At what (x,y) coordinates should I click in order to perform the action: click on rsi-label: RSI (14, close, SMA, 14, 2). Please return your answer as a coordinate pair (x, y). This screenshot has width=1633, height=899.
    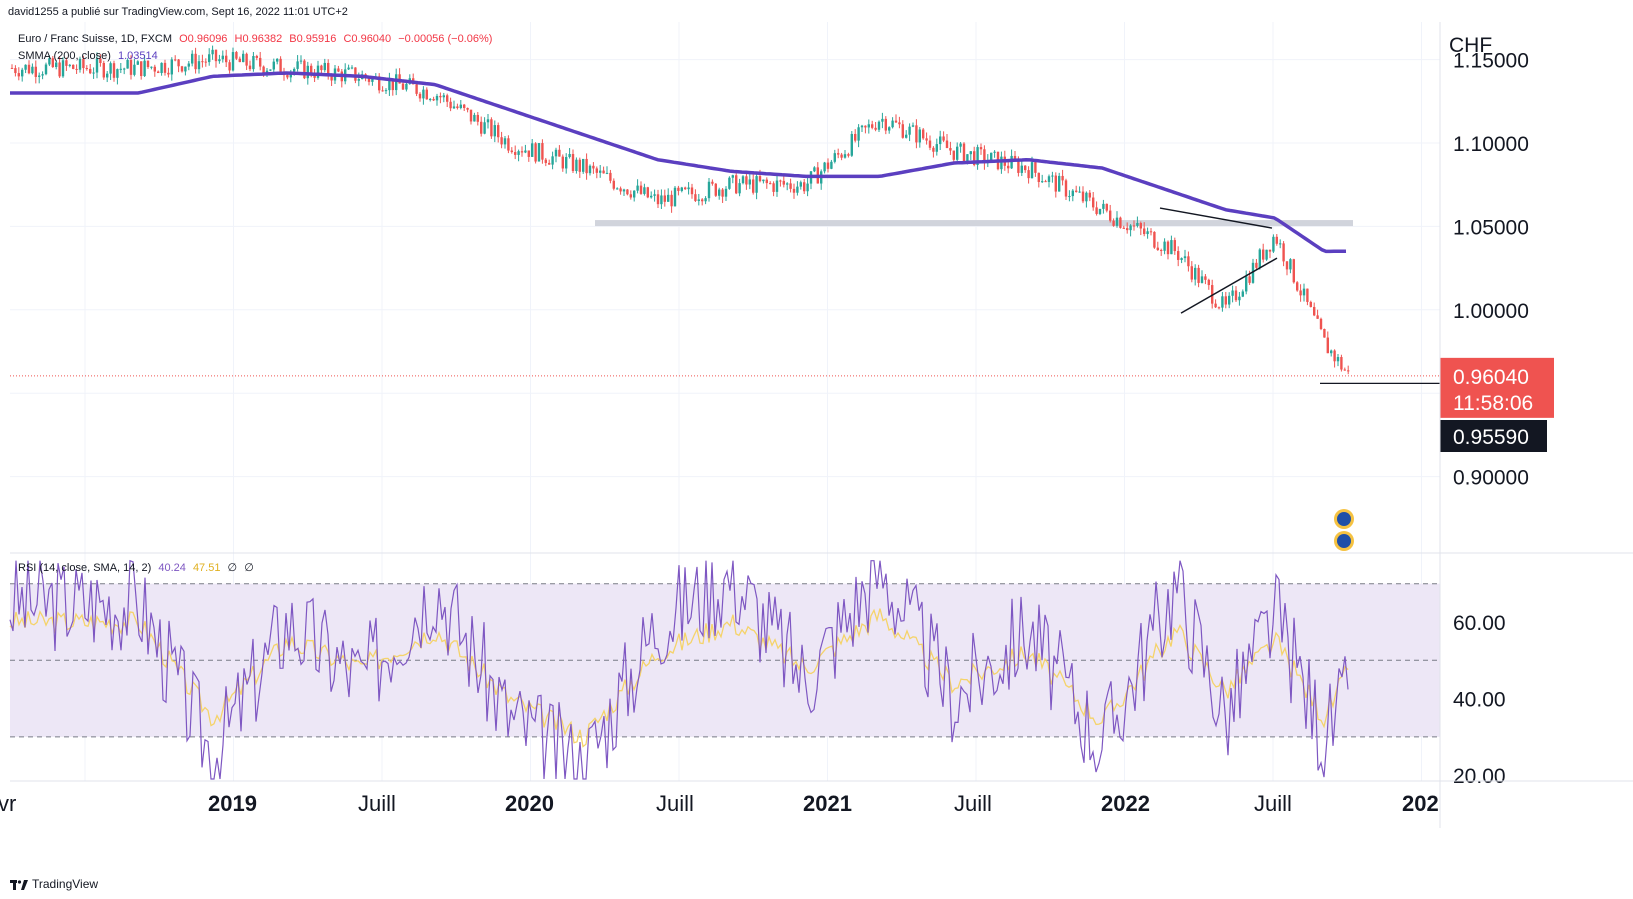
    Looking at the image, I should click on (85, 568).